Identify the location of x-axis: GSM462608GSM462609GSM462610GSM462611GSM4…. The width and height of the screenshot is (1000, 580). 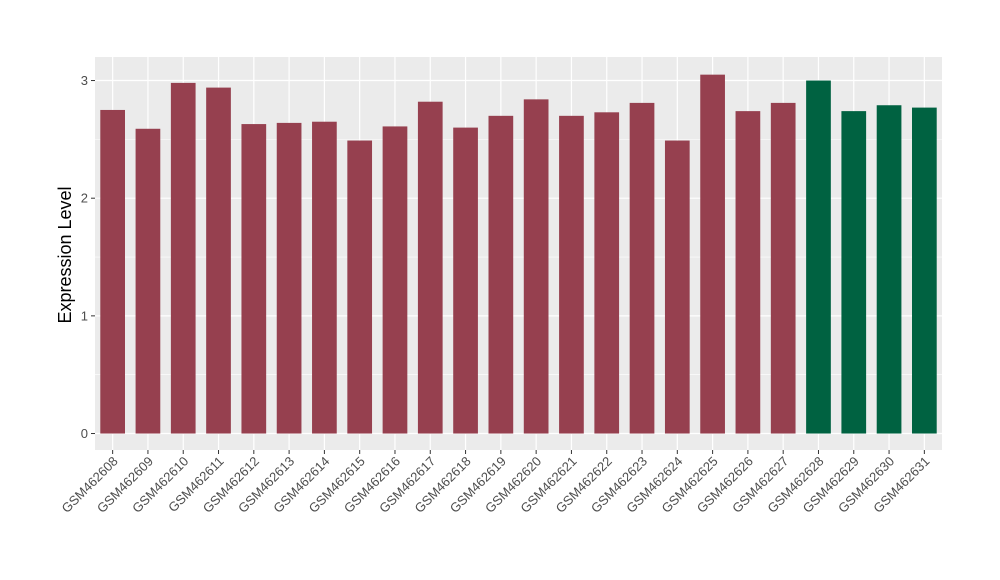
(495, 483).